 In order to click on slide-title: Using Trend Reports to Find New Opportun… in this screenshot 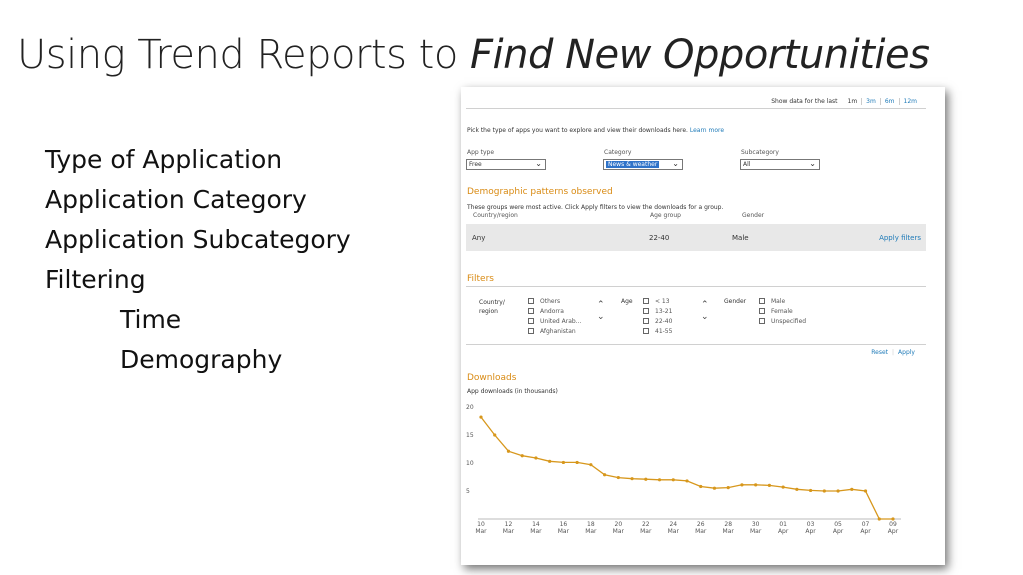, I will do `click(473, 55)`.